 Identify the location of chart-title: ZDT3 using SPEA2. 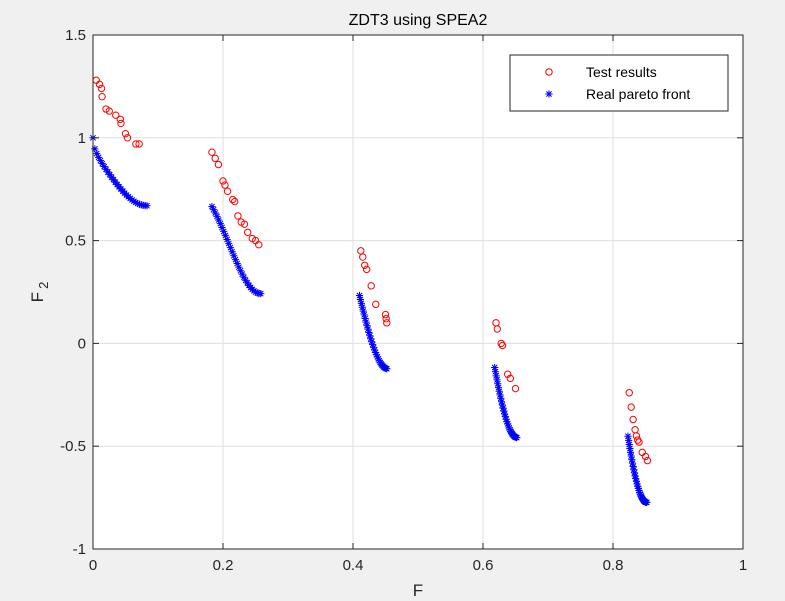
(418, 20).